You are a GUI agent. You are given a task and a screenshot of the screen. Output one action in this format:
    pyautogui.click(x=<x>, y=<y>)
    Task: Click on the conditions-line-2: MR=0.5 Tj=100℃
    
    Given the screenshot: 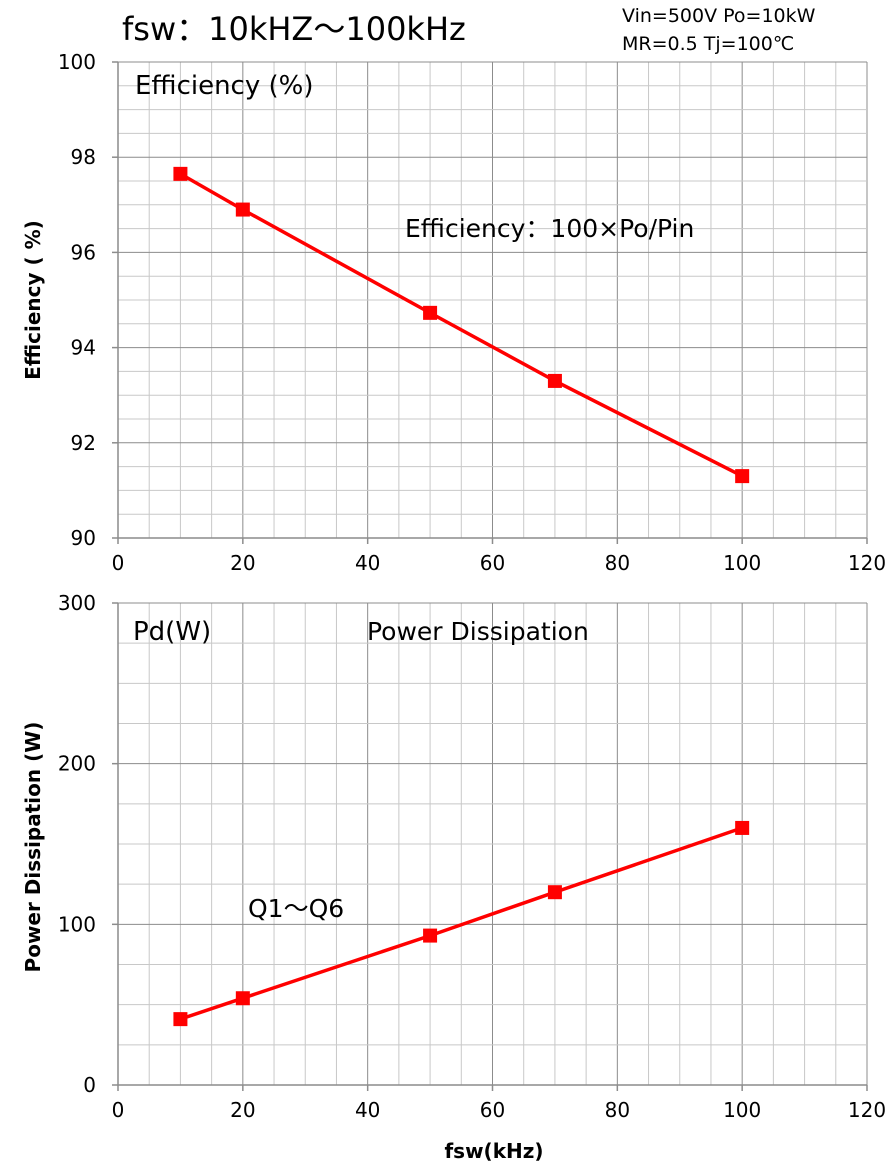 What is the action you would take?
    pyautogui.click(x=708, y=44)
    